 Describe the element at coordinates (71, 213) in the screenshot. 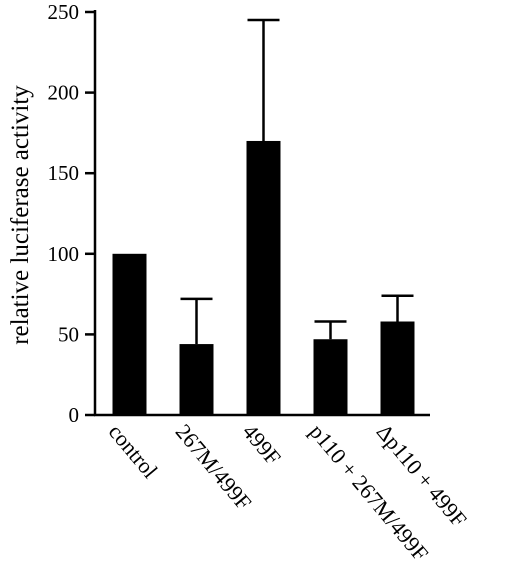

I see `y-axis-ticks: 0 50 100 150 200 250` at that location.